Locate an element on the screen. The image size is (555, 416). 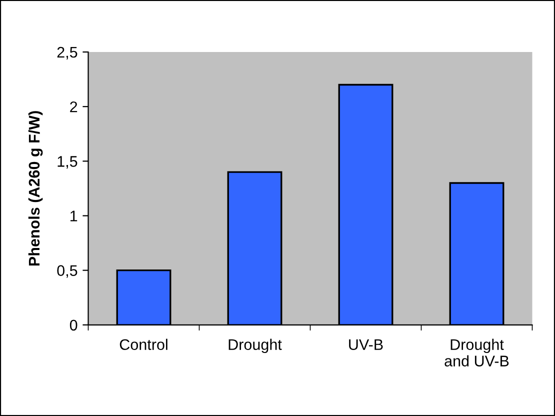
y-tick-label: 1 is located at coordinates (74, 216).